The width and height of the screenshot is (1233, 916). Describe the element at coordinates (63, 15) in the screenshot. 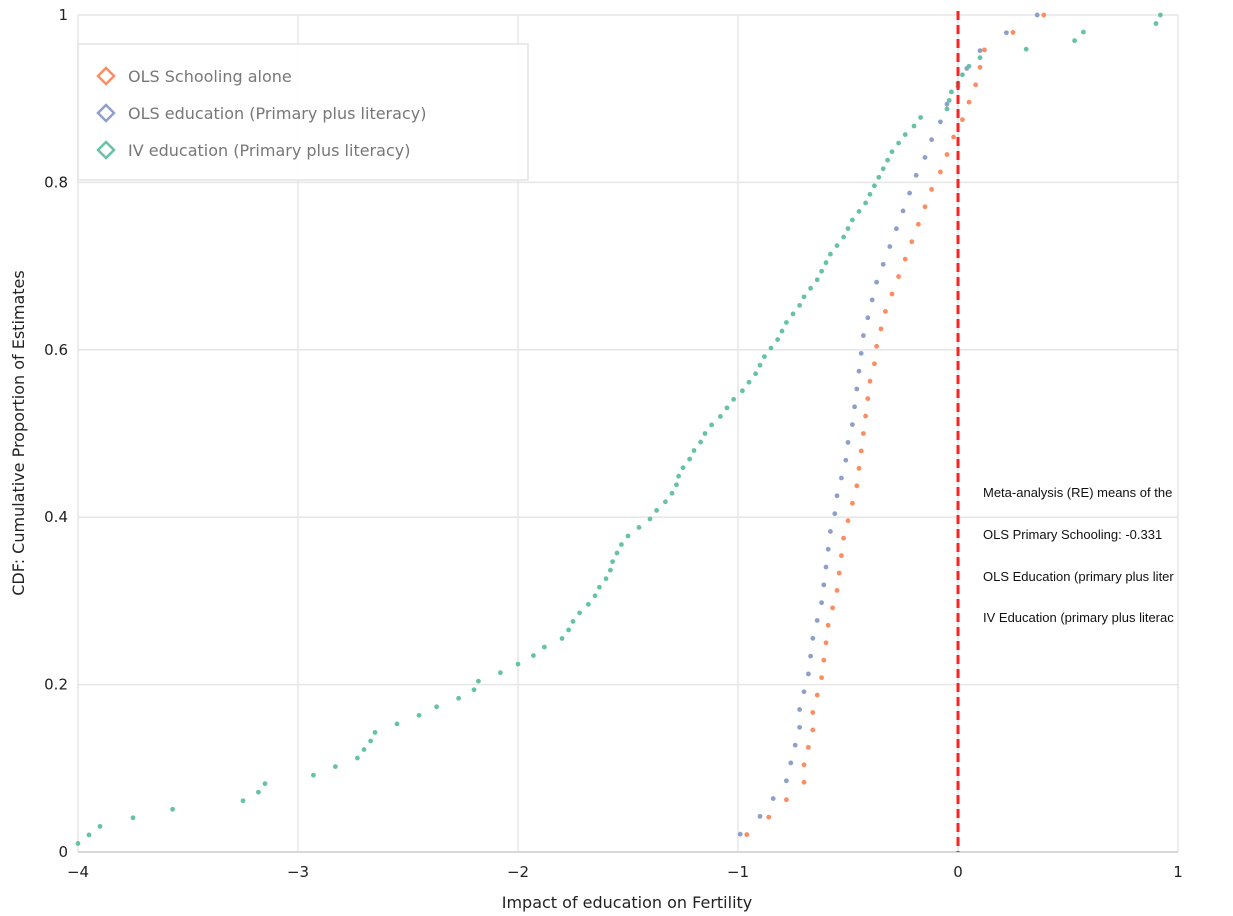

I see `y-tick-label: 1` at that location.